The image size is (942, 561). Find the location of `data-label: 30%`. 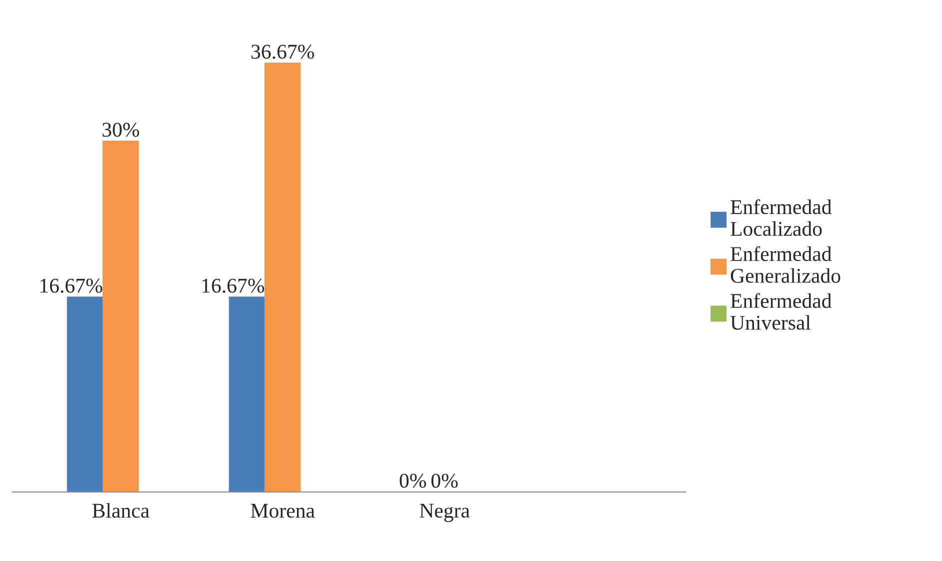

data-label: 30% is located at coordinates (121, 129).